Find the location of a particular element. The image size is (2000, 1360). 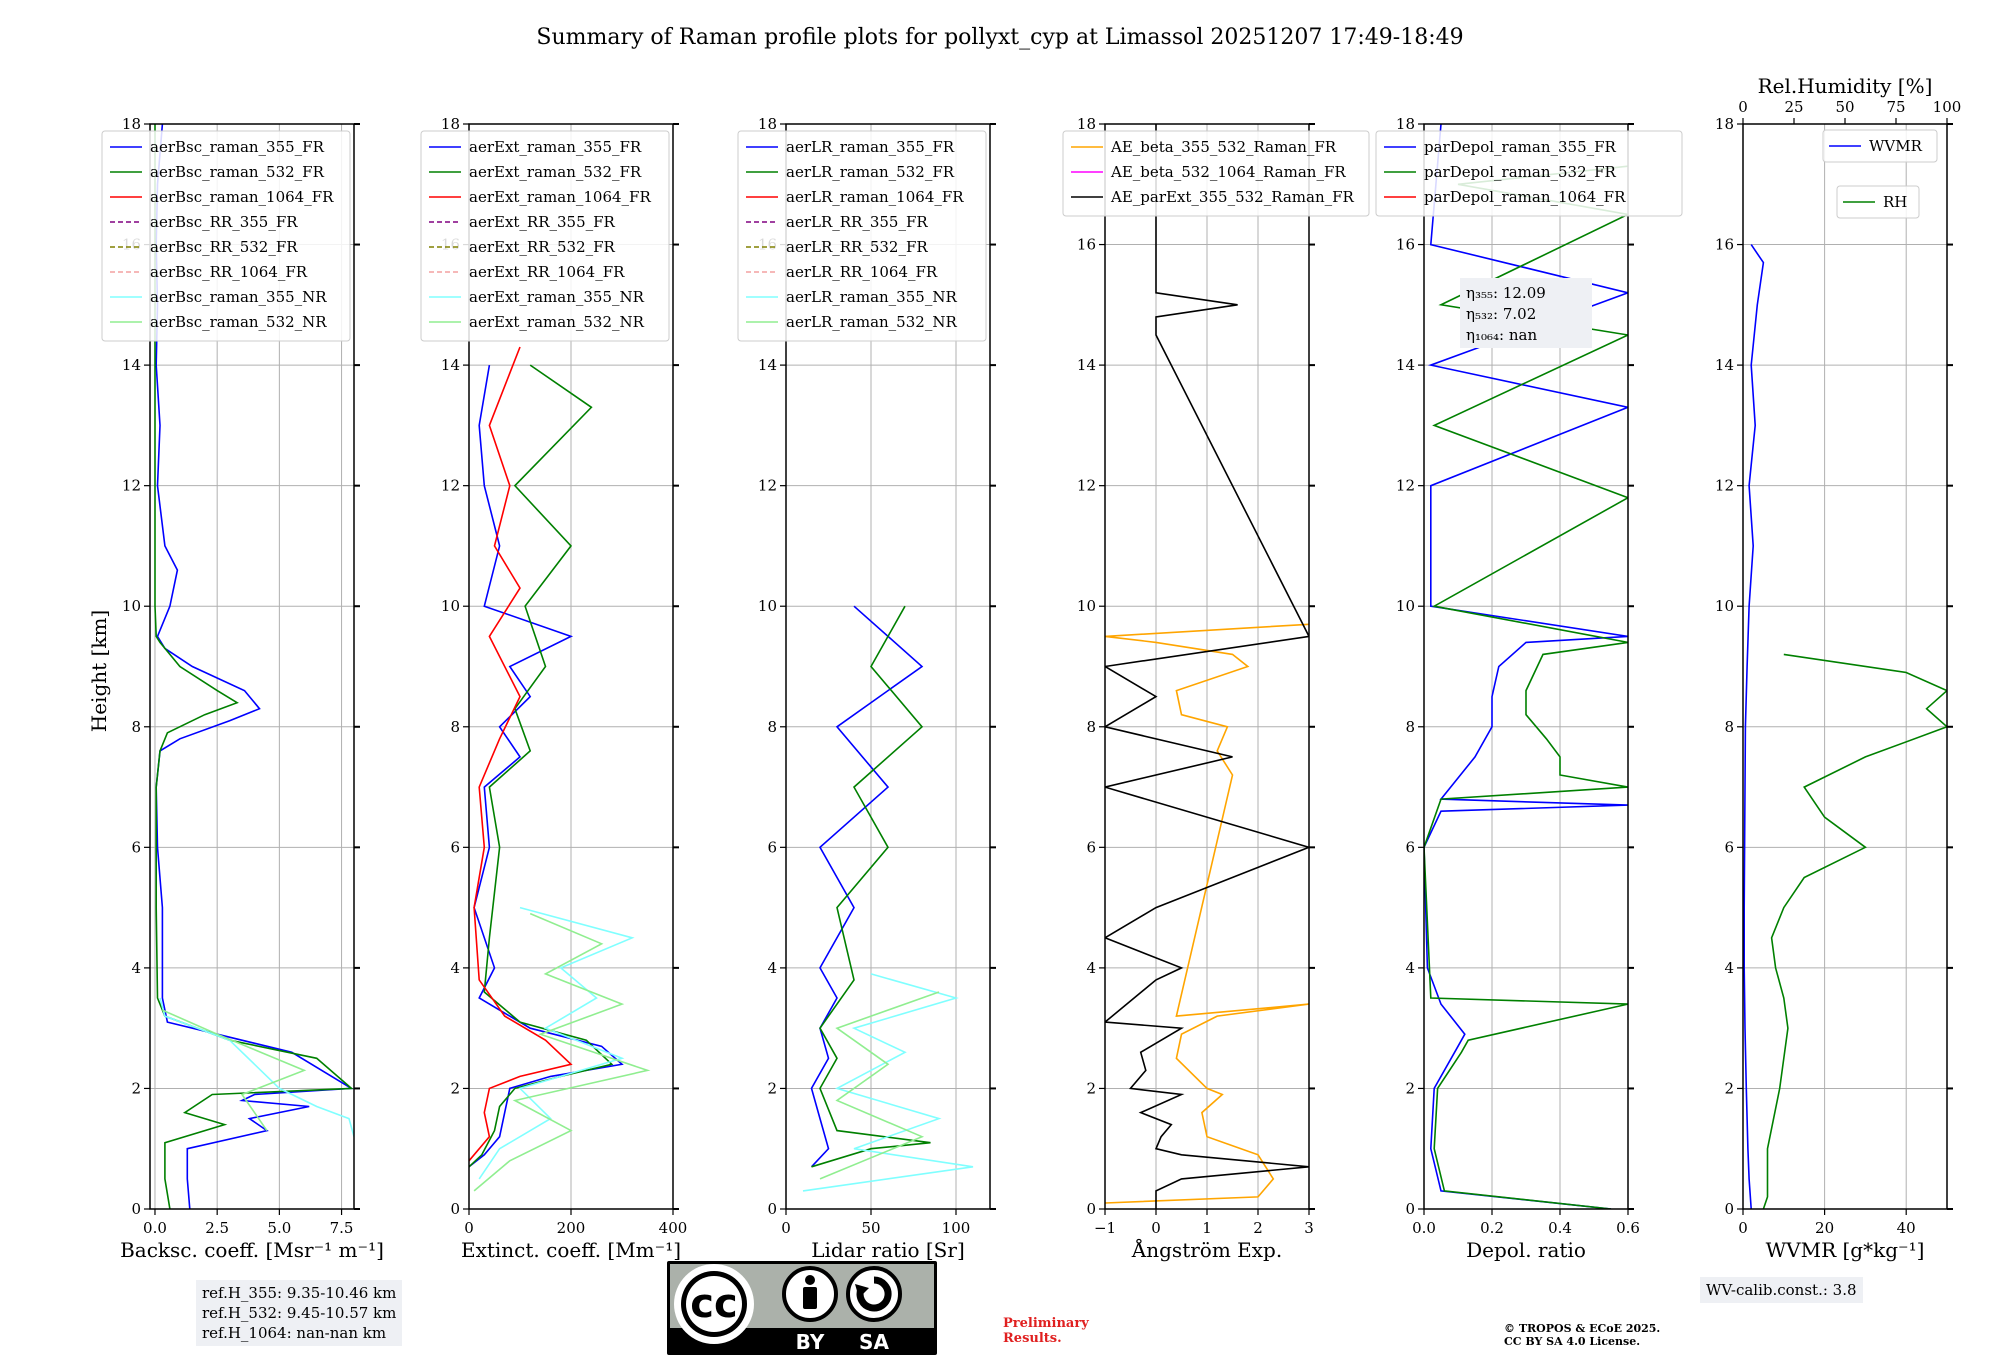

bsc-legend-label: aerBsc_RR_532_FR is located at coordinates (224, 247).